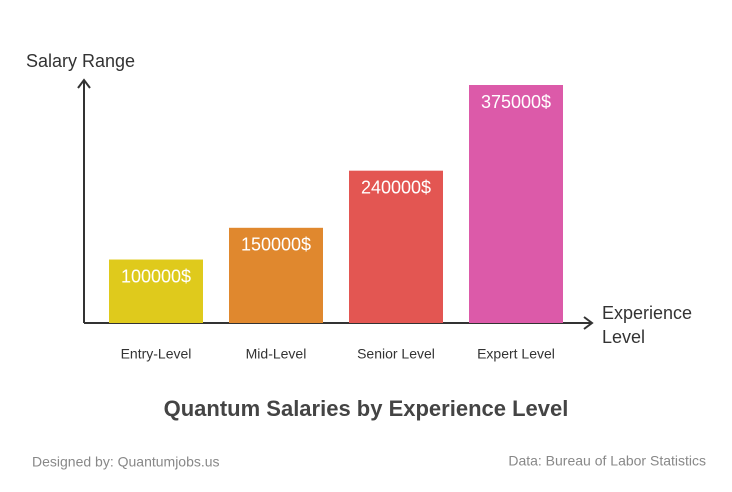 The width and height of the screenshot is (732, 492). Describe the element at coordinates (647, 325) in the screenshot. I see `x-axis-label: Experience Level` at that location.